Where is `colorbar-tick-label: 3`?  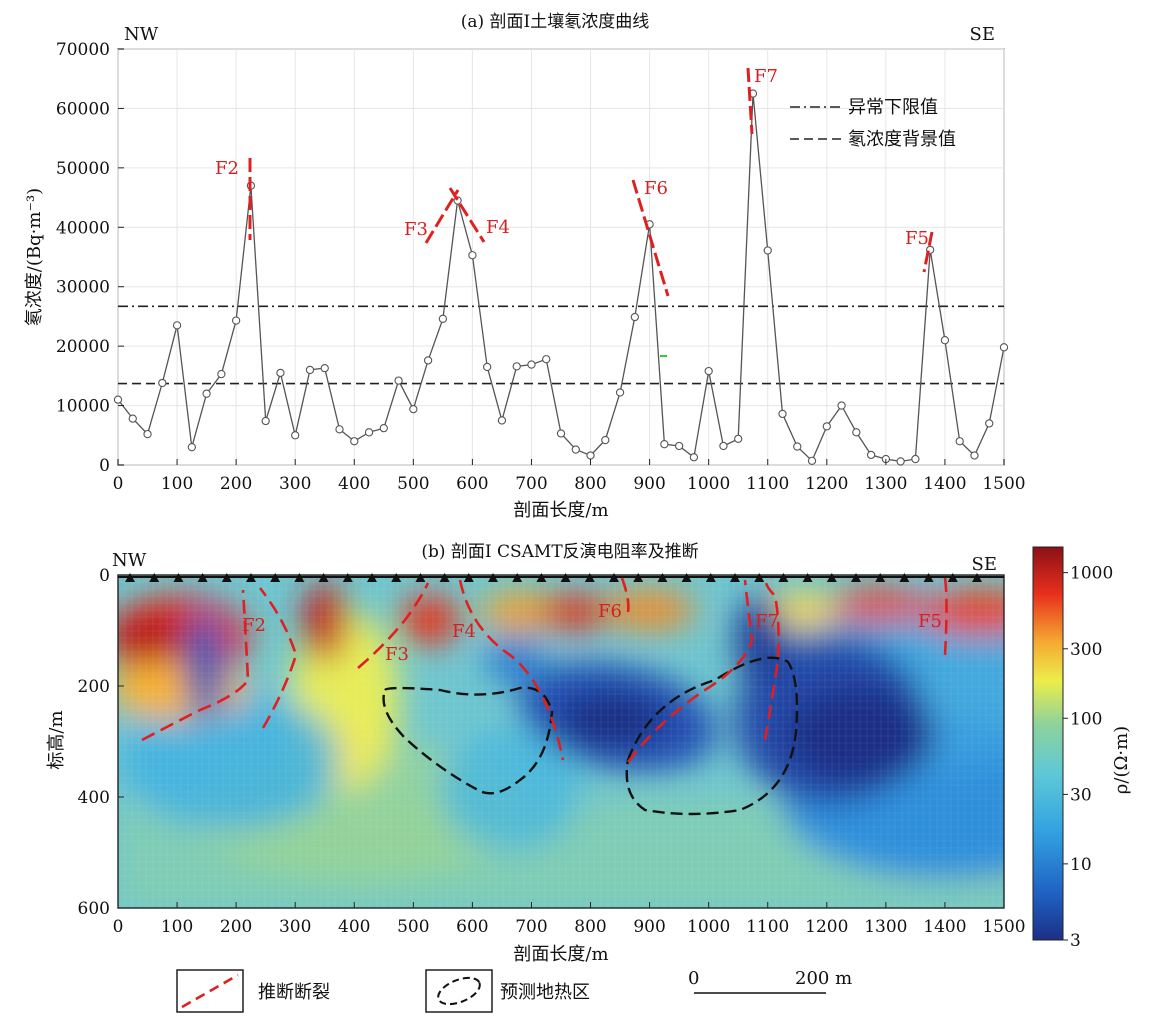 colorbar-tick-label: 3 is located at coordinates (1075, 941).